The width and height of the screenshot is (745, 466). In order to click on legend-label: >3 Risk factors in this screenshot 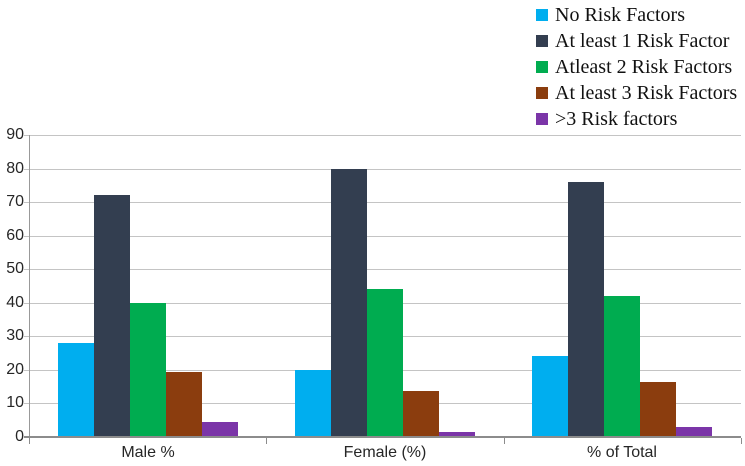, I will do `click(616, 118)`.